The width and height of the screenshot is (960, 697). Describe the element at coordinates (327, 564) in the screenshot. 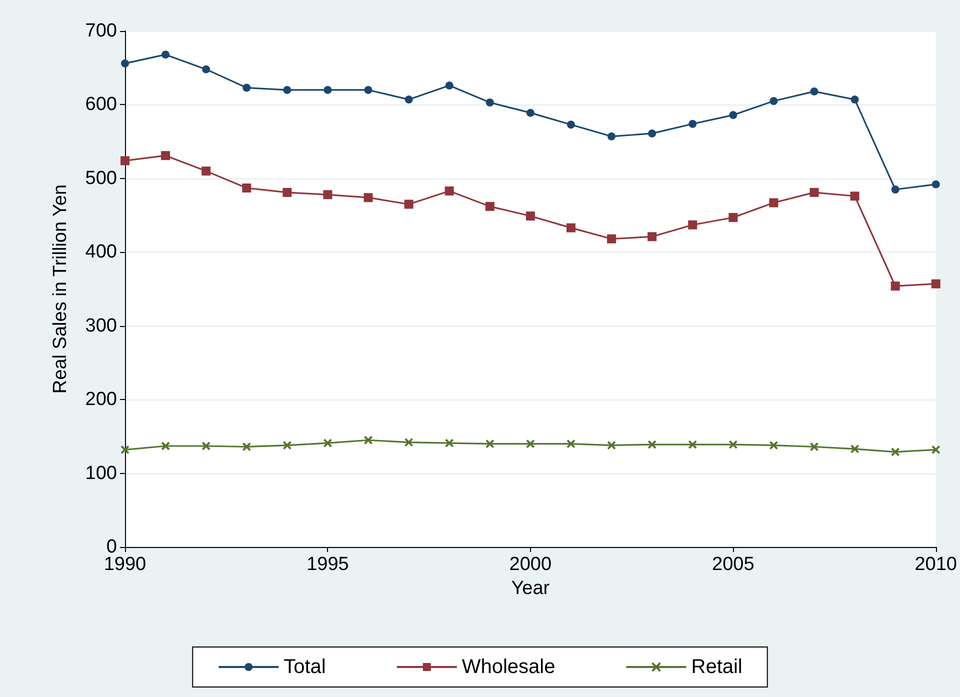

I see `x-tick-label: 1995` at that location.